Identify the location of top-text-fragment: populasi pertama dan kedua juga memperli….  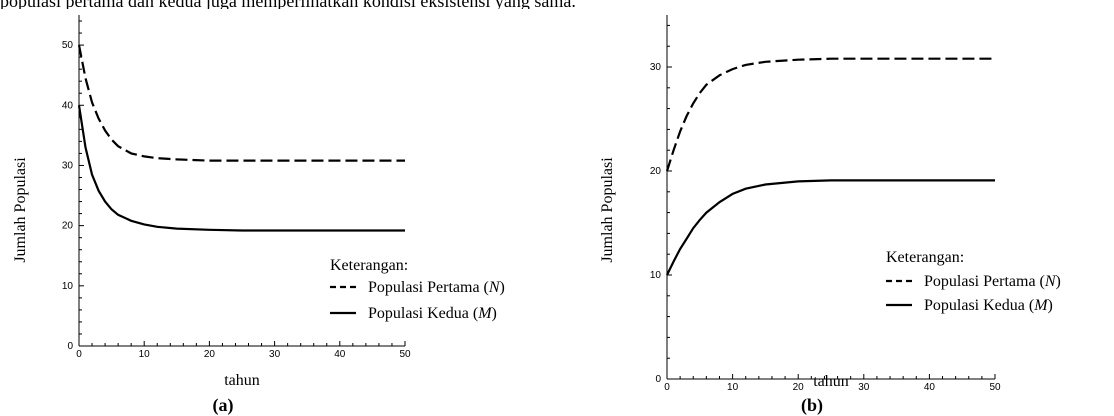
(557, 4).